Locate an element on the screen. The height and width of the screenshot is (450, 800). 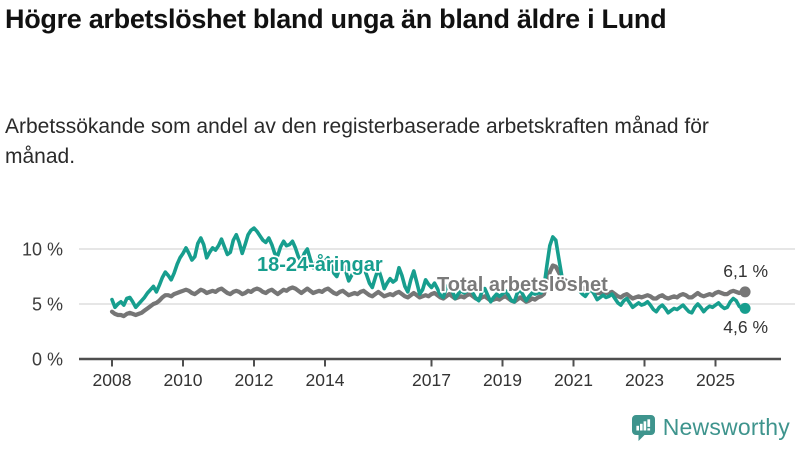
icon-exclamation-stem is located at coordinates (648, 422).